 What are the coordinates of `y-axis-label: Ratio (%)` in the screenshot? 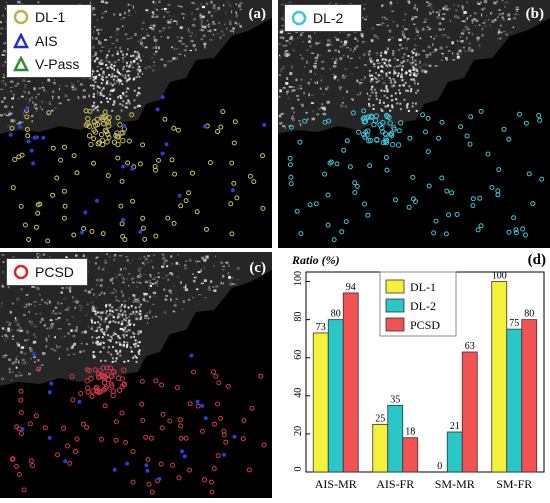 It's located at (315, 260).